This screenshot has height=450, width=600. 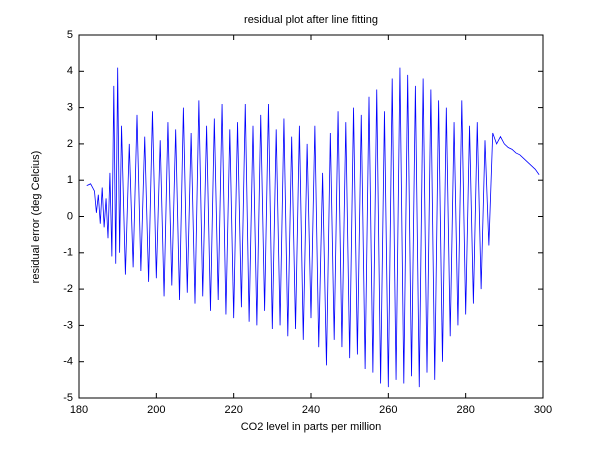 I want to click on x-tick-label: 240, so click(x=311, y=410).